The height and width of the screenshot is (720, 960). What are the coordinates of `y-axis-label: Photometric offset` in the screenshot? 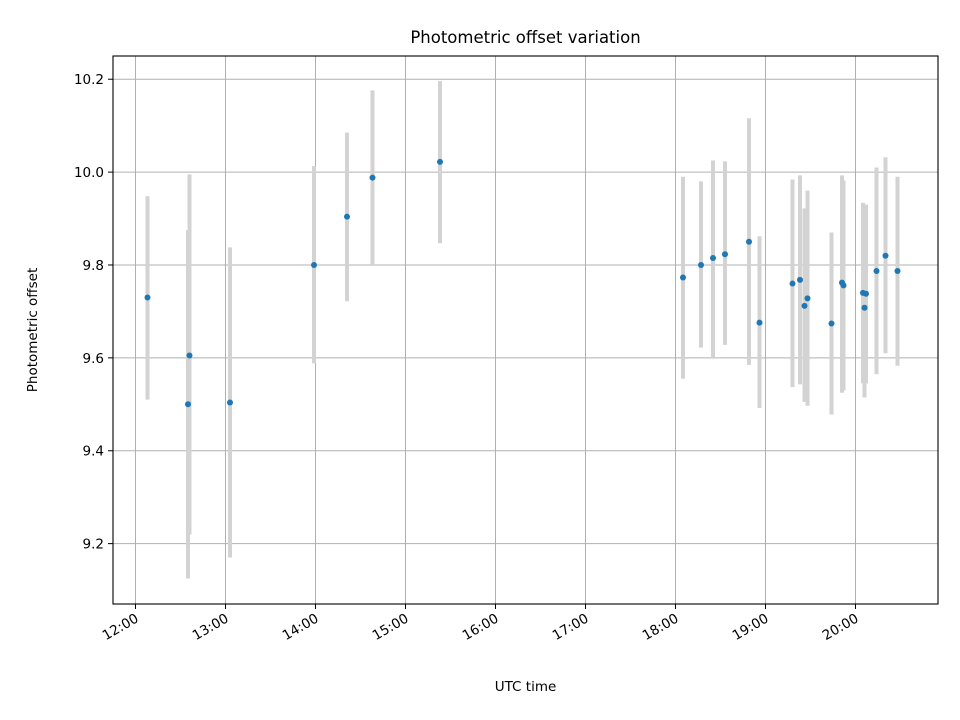 It's located at (33, 330).